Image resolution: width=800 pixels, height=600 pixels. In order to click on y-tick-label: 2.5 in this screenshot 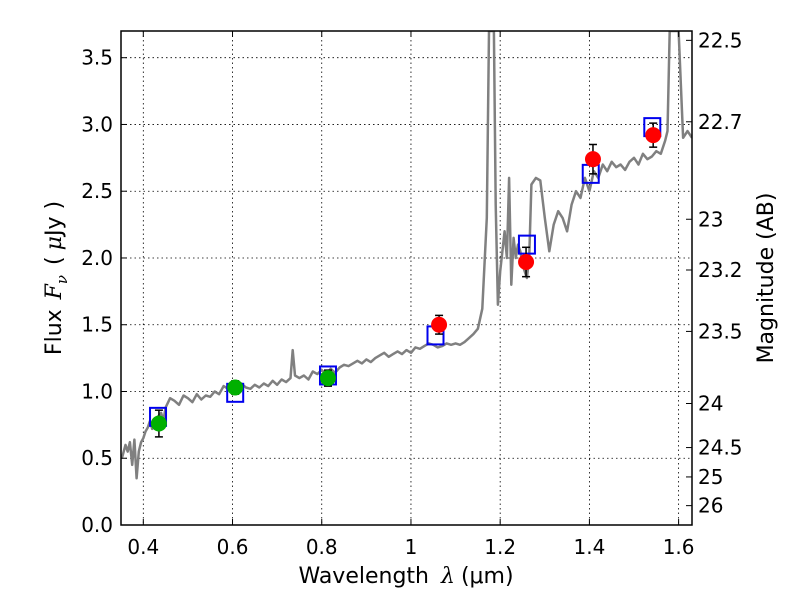, I will do `click(97, 191)`.